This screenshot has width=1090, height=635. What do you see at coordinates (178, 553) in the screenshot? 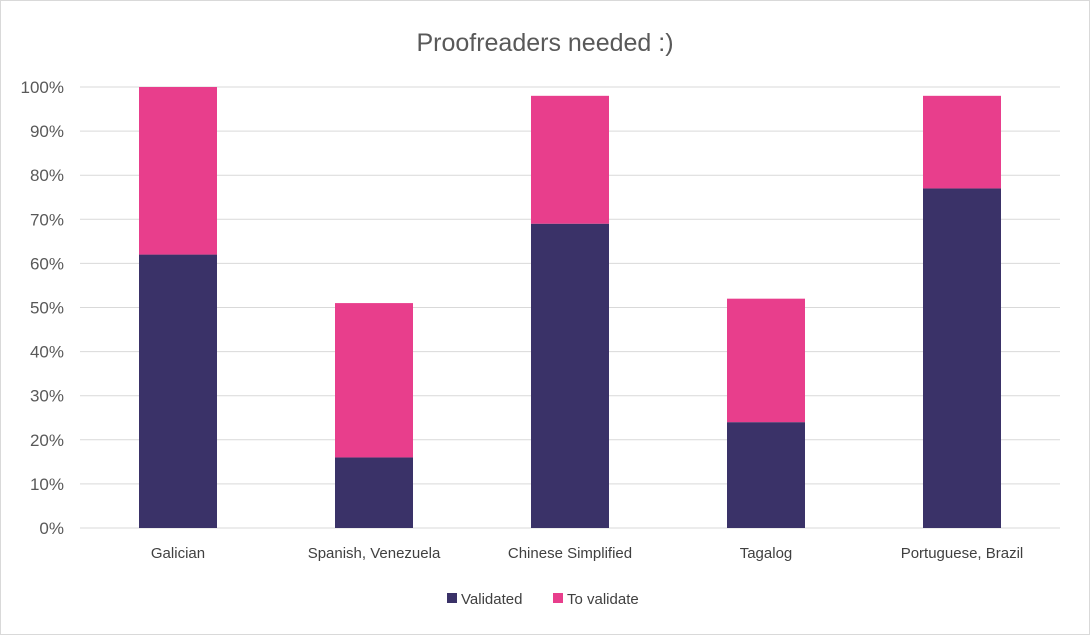
I see `x-category-label: Galician` at bounding box center [178, 553].